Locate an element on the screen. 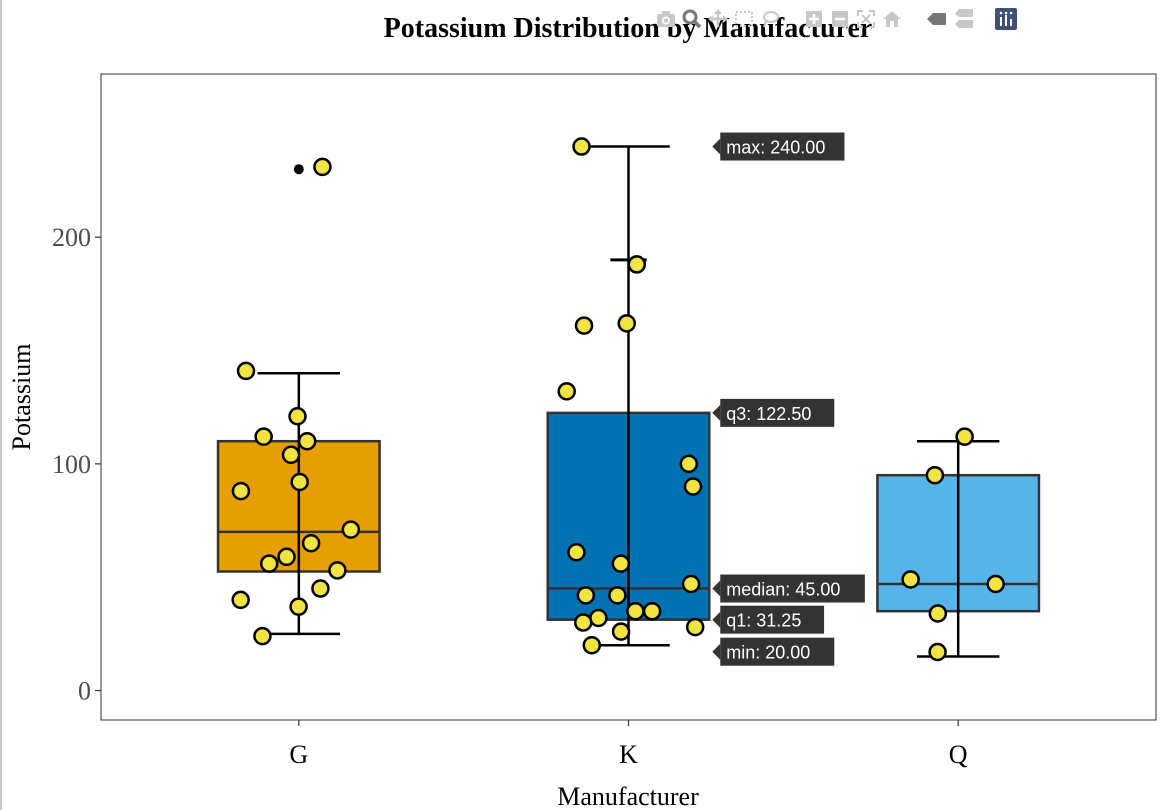 Image resolution: width=1162 pixels, height=810 pixels. x-tick-label: Q is located at coordinates (958, 754).